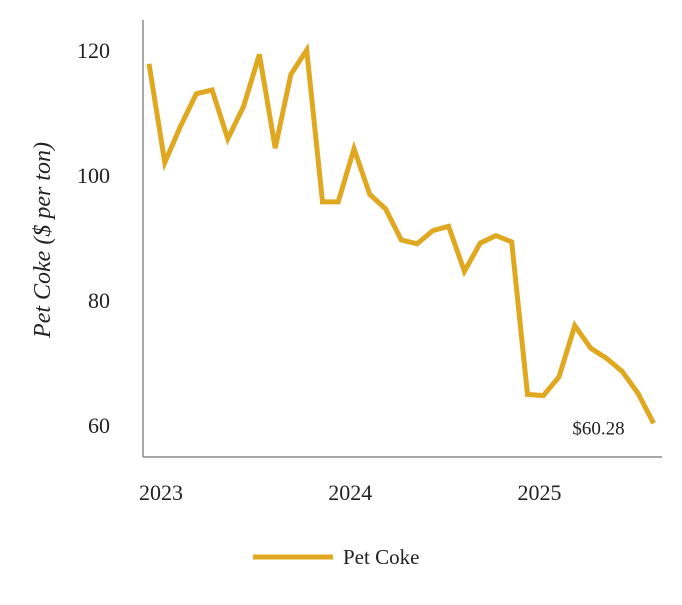 The width and height of the screenshot is (682, 605). I want to click on x-tick-labels: 2023 2024 2025, so click(350, 492).